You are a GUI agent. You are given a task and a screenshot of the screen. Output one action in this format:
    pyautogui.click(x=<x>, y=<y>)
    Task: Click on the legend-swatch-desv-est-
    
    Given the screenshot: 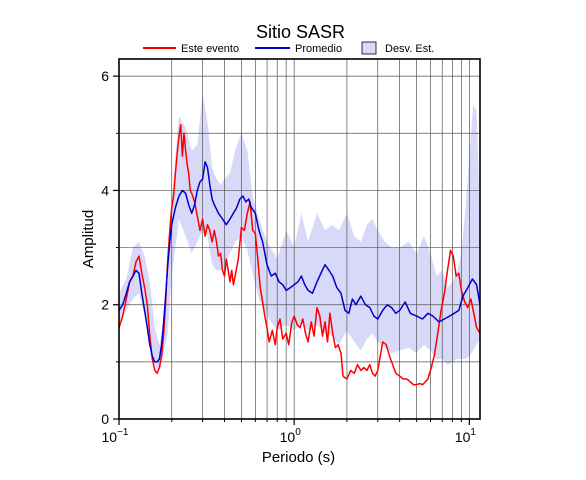 What is the action you would take?
    pyautogui.click(x=369, y=48)
    